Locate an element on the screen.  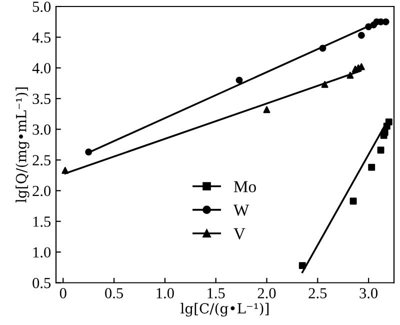
y-tick-label: 1.5 is located at coordinates (42, 221).